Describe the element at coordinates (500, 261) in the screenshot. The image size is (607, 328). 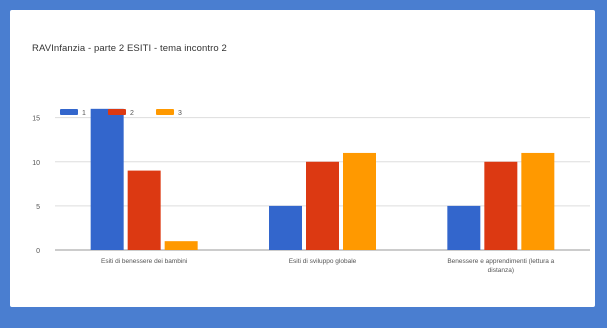
I see `x-tick-label: Benessere e apprendimenti (lettura a` at that location.